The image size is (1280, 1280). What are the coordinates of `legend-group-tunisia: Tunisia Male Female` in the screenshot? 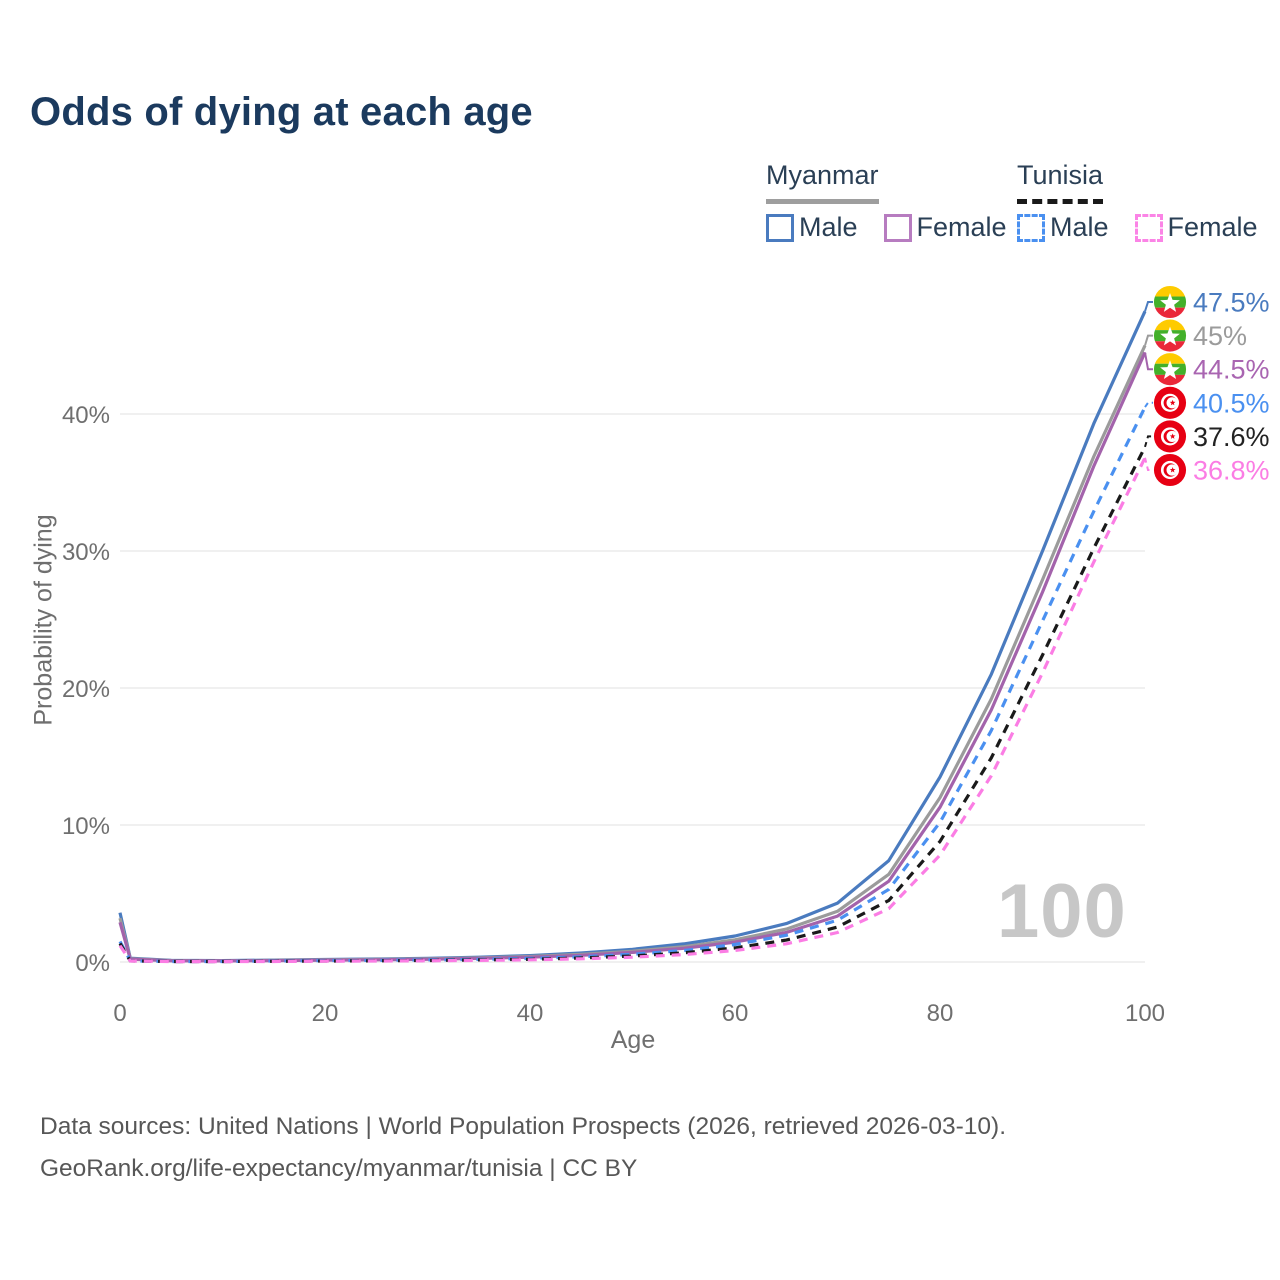 It's located at (1137, 201).